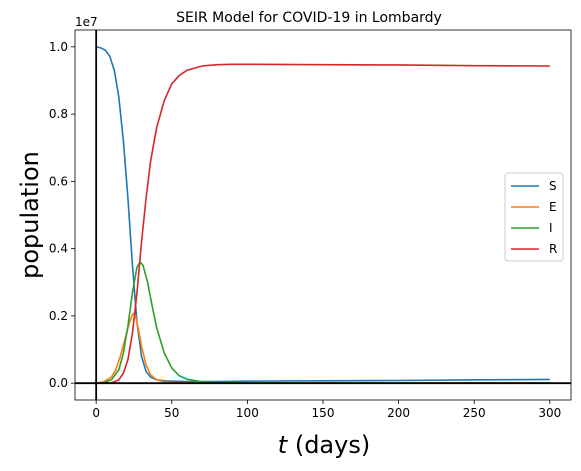 The image size is (581, 471). What do you see at coordinates (58, 383) in the screenshot?
I see `y-tick-label: 0.0` at bounding box center [58, 383].